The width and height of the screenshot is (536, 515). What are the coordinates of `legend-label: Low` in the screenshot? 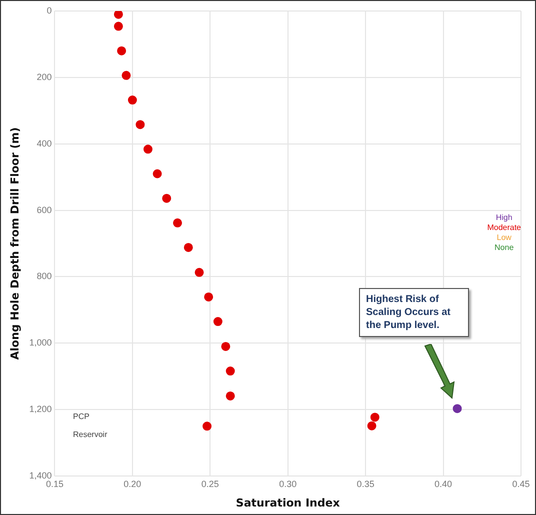 It's located at (504, 238).